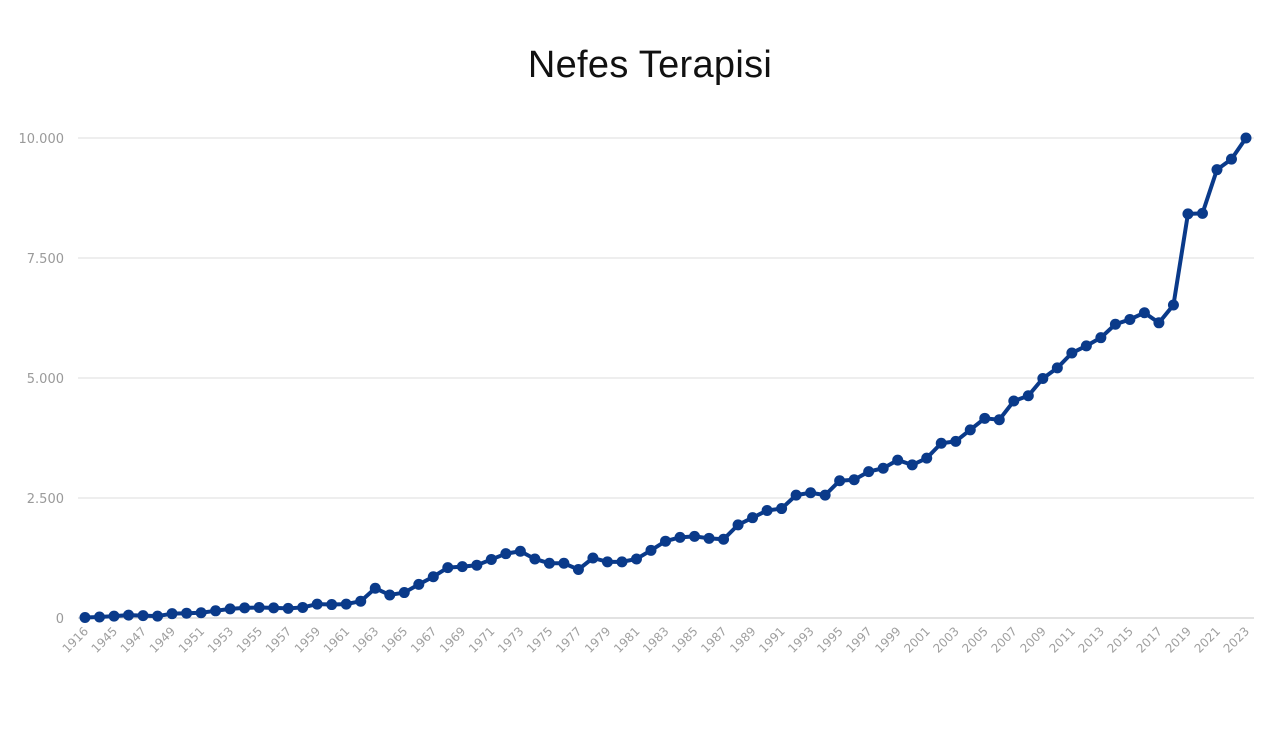  I want to click on x-tick-label: 1975, so click(539, 639).